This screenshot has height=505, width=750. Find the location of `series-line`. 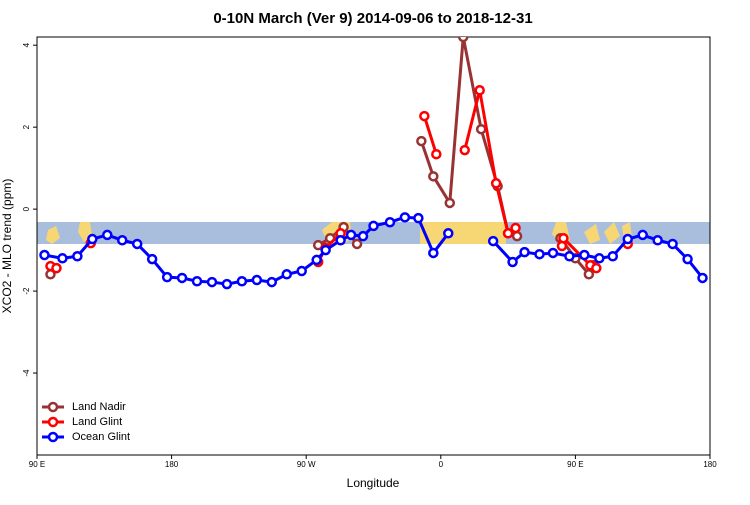

series-line is located at coordinates (430, 135).